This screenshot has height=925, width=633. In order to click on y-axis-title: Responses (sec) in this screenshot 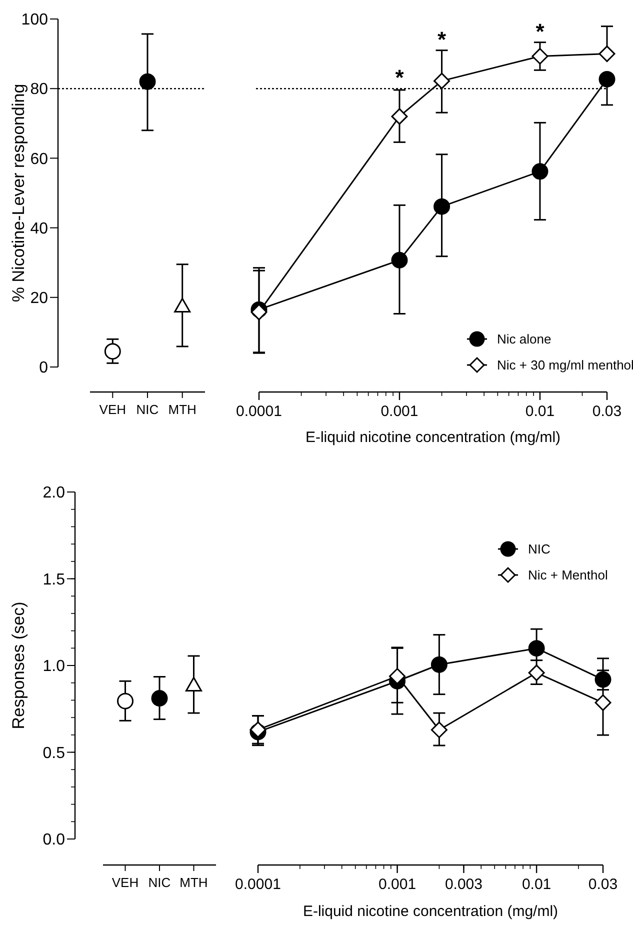, I will do `click(18, 666)`.